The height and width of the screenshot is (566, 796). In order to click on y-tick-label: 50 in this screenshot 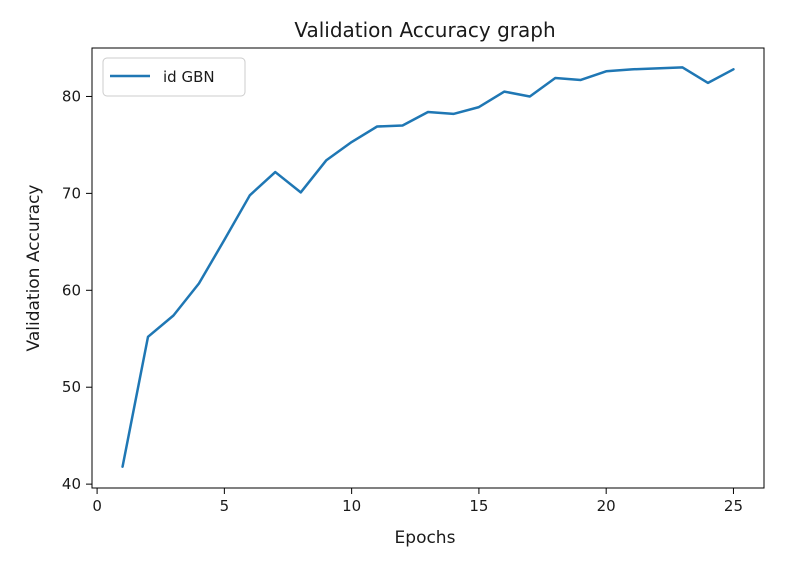, I will do `click(71, 387)`.